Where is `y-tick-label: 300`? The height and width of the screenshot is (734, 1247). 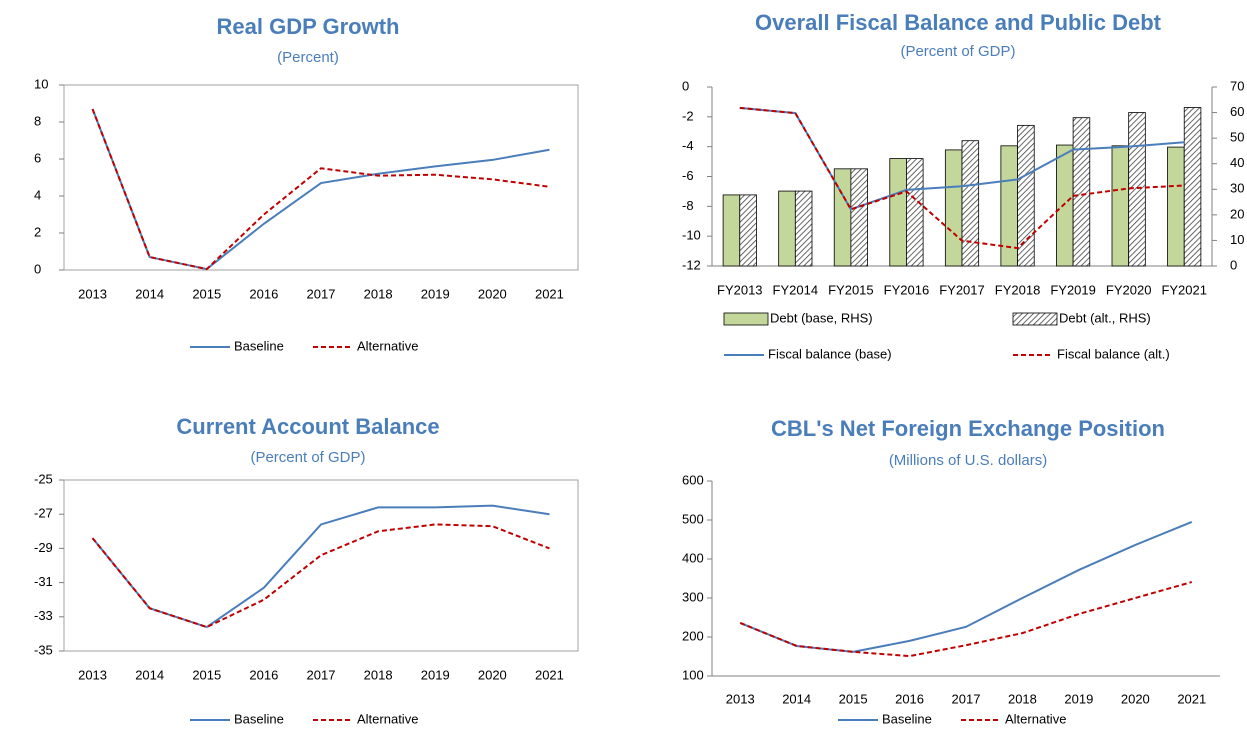 y-tick-label: 300 is located at coordinates (693, 596).